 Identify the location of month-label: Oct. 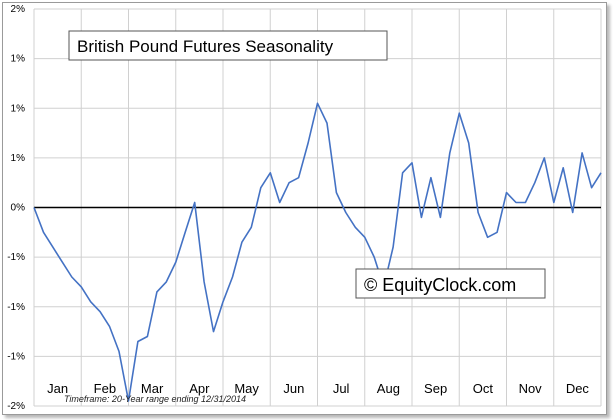
(483, 388).